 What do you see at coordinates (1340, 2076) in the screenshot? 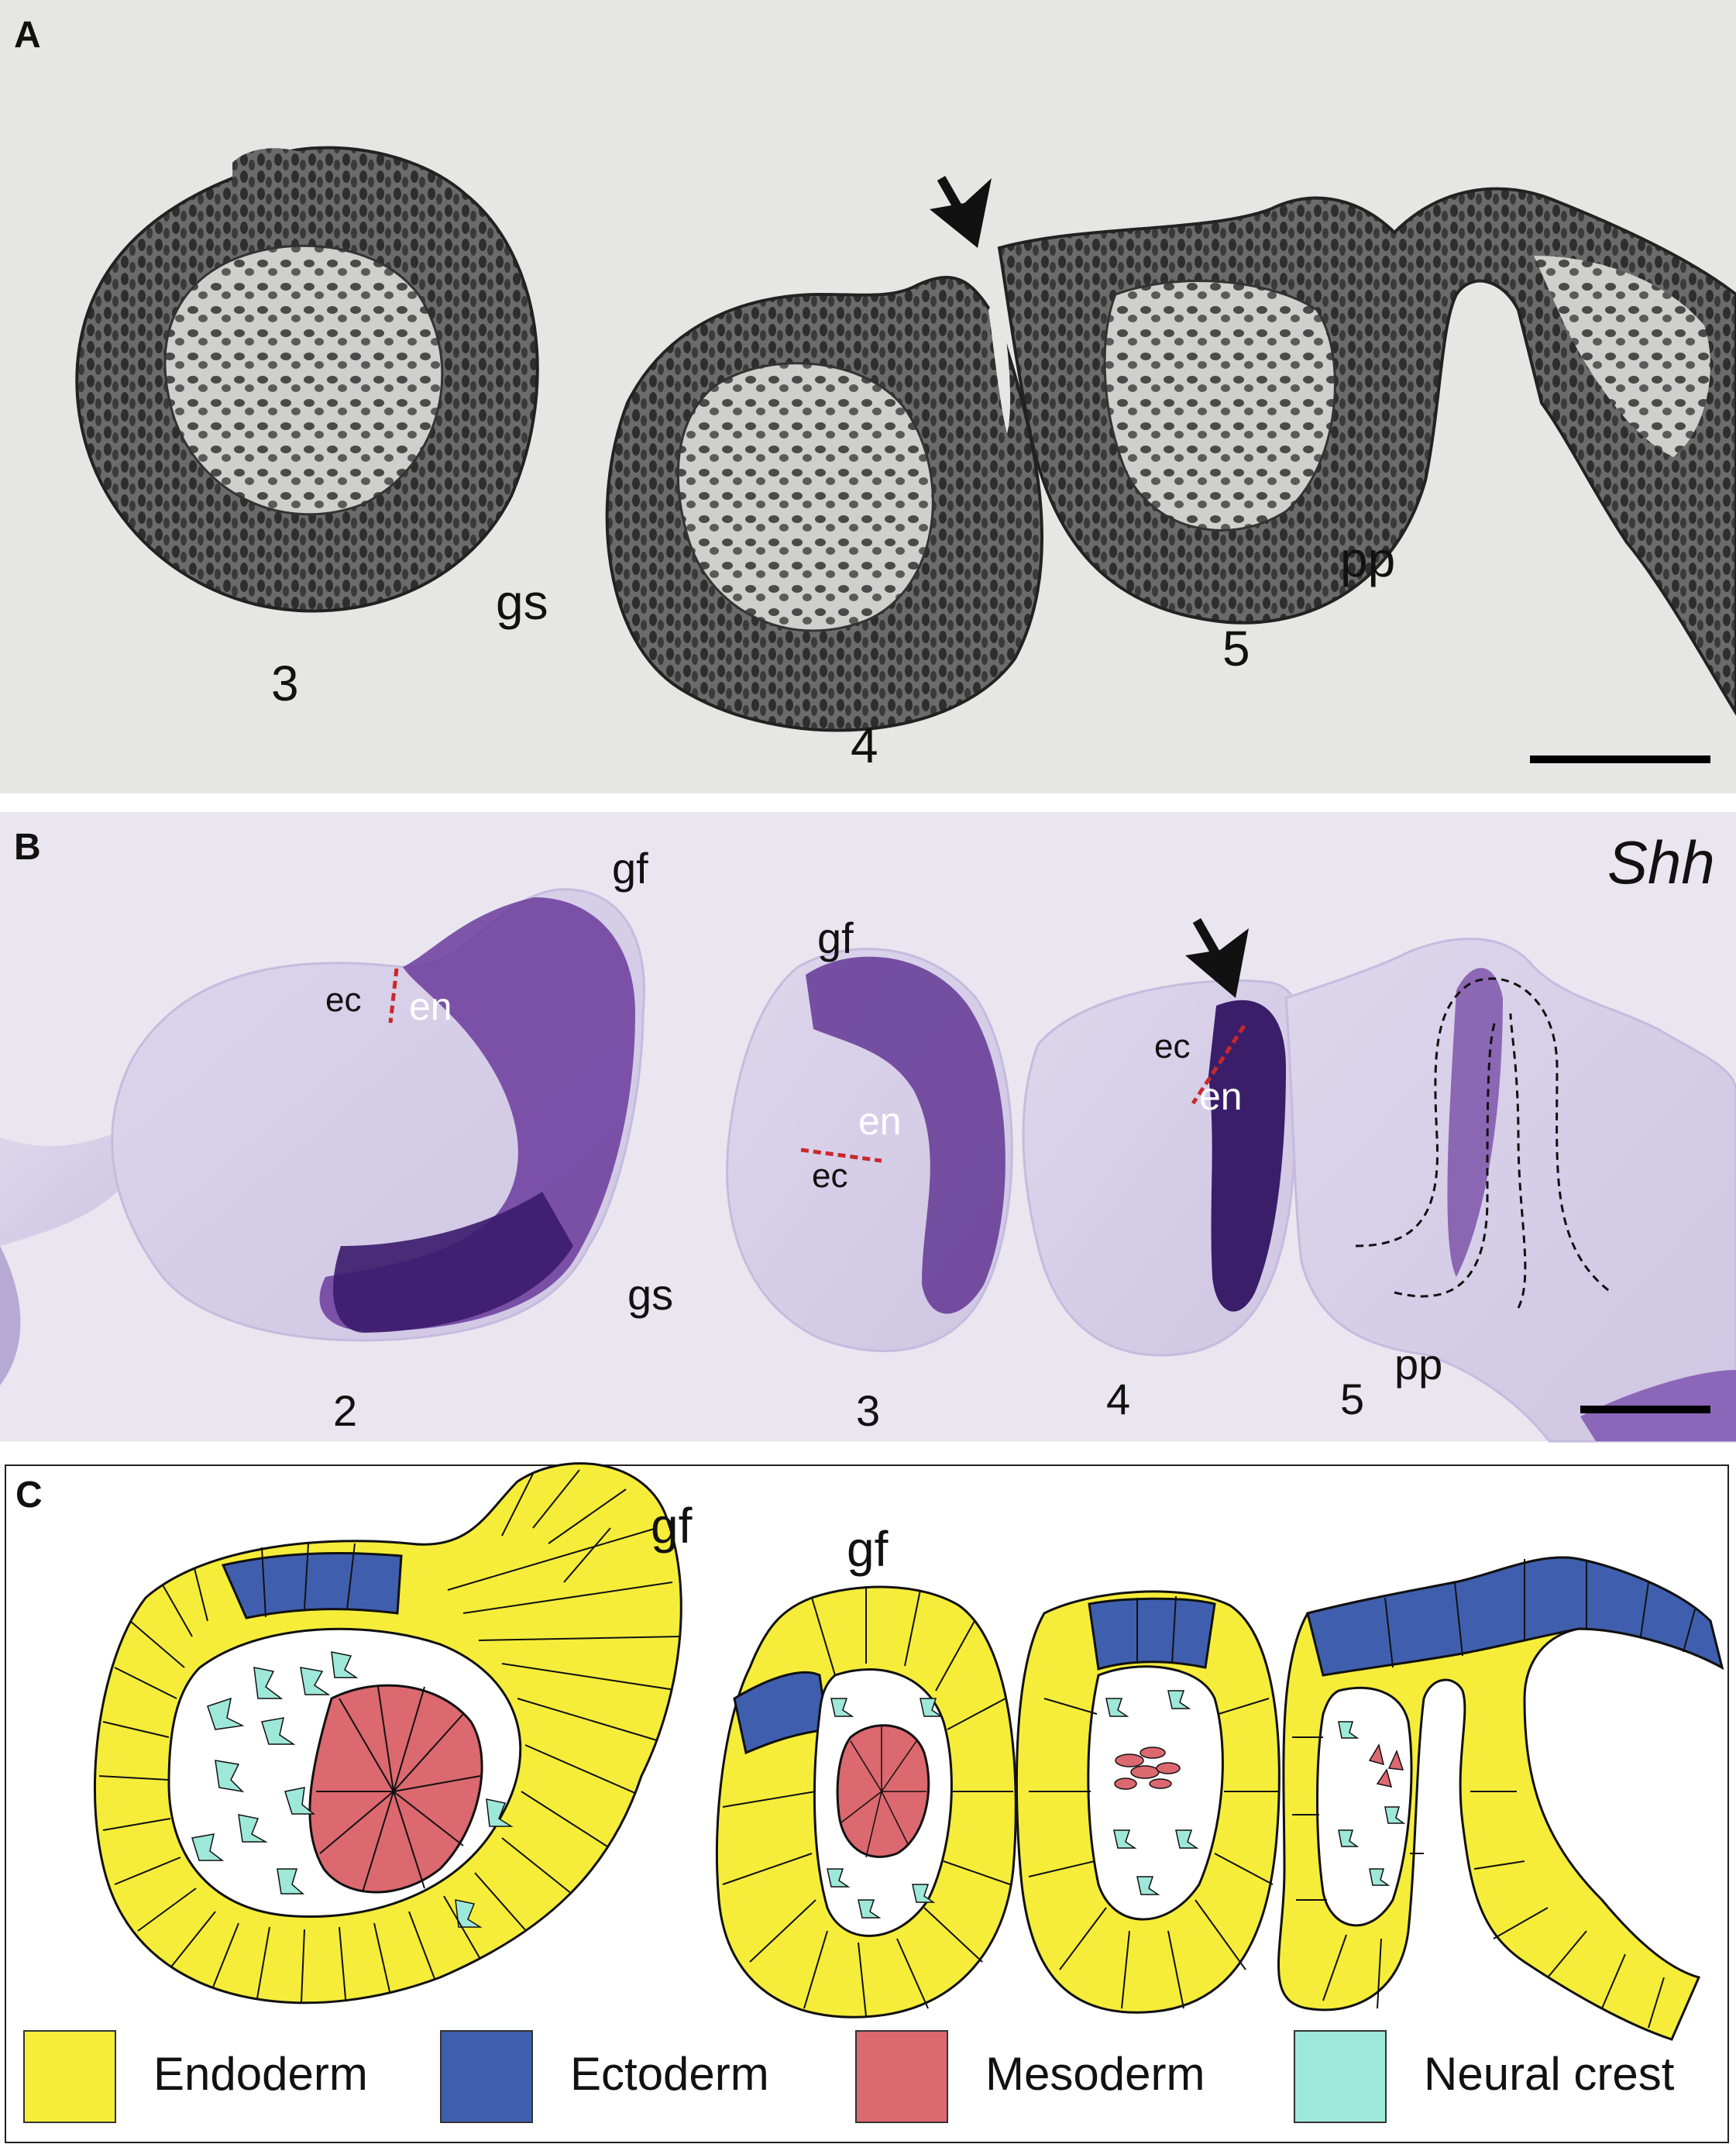
I see `legend-swatch-neural-crest` at bounding box center [1340, 2076].